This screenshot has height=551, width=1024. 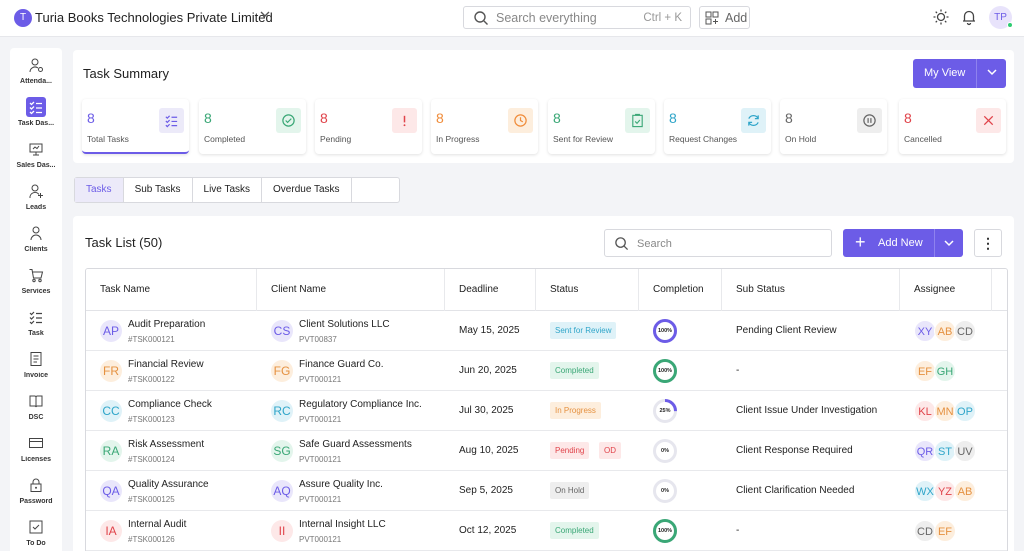 I want to click on task-name: Quality Assurance, so click(x=168, y=484).